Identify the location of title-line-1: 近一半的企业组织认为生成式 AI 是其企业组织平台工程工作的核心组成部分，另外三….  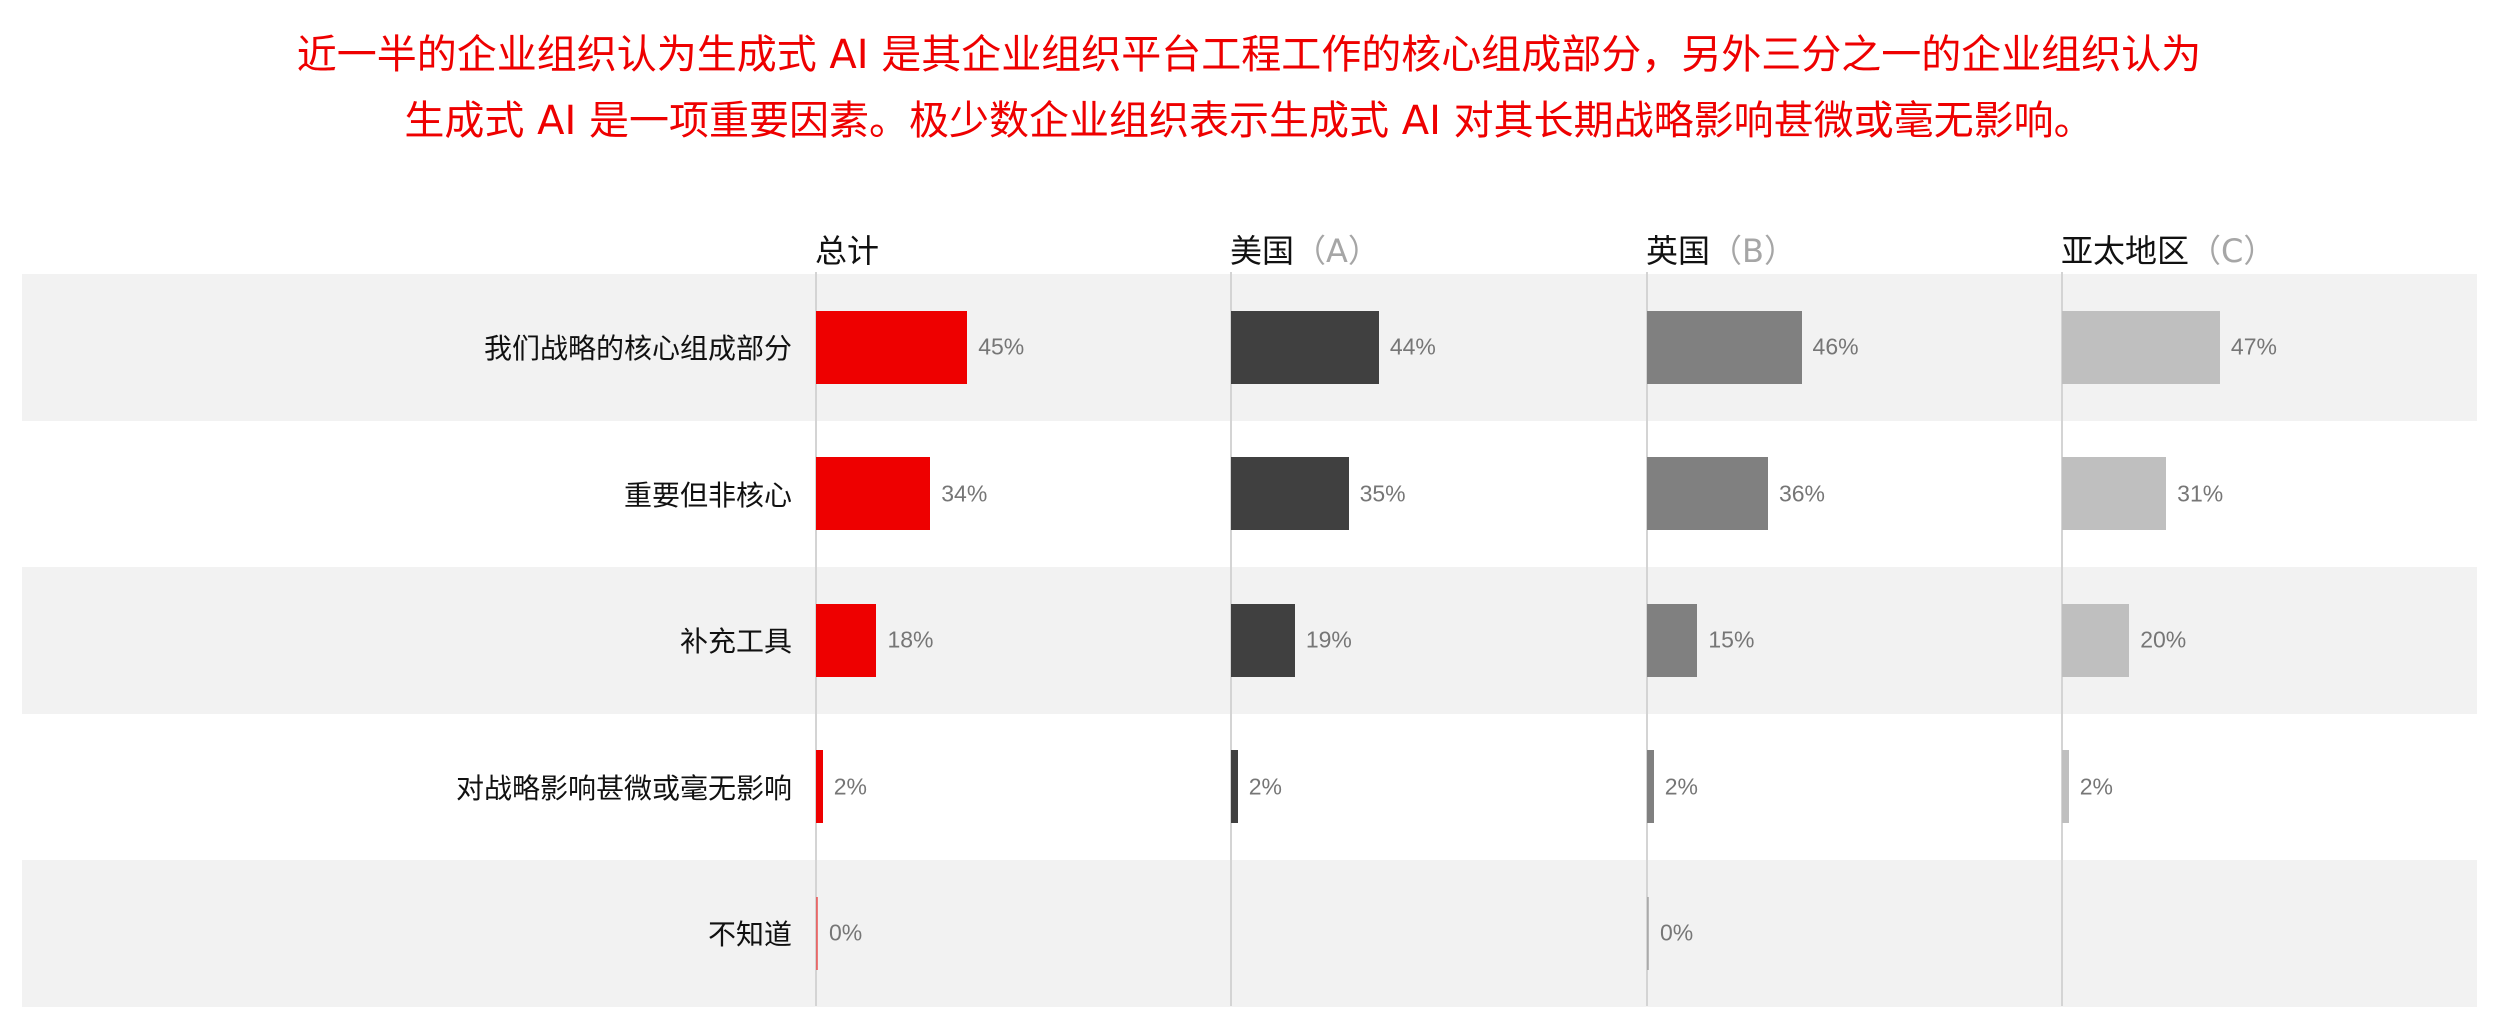
(1249, 55).